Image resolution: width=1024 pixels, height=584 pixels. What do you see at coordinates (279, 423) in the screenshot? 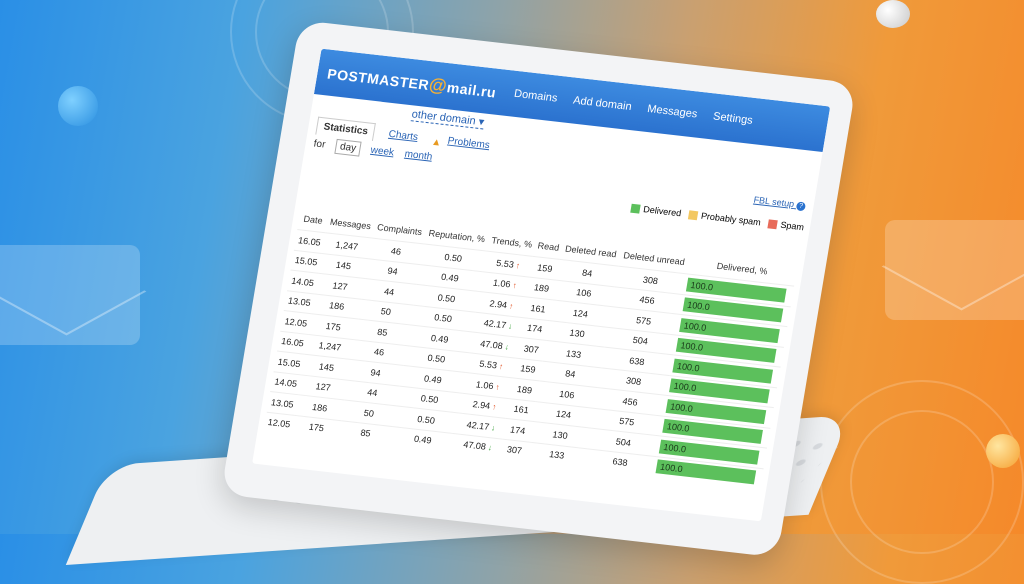
I see `cell-date: 12.05` at bounding box center [279, 423].